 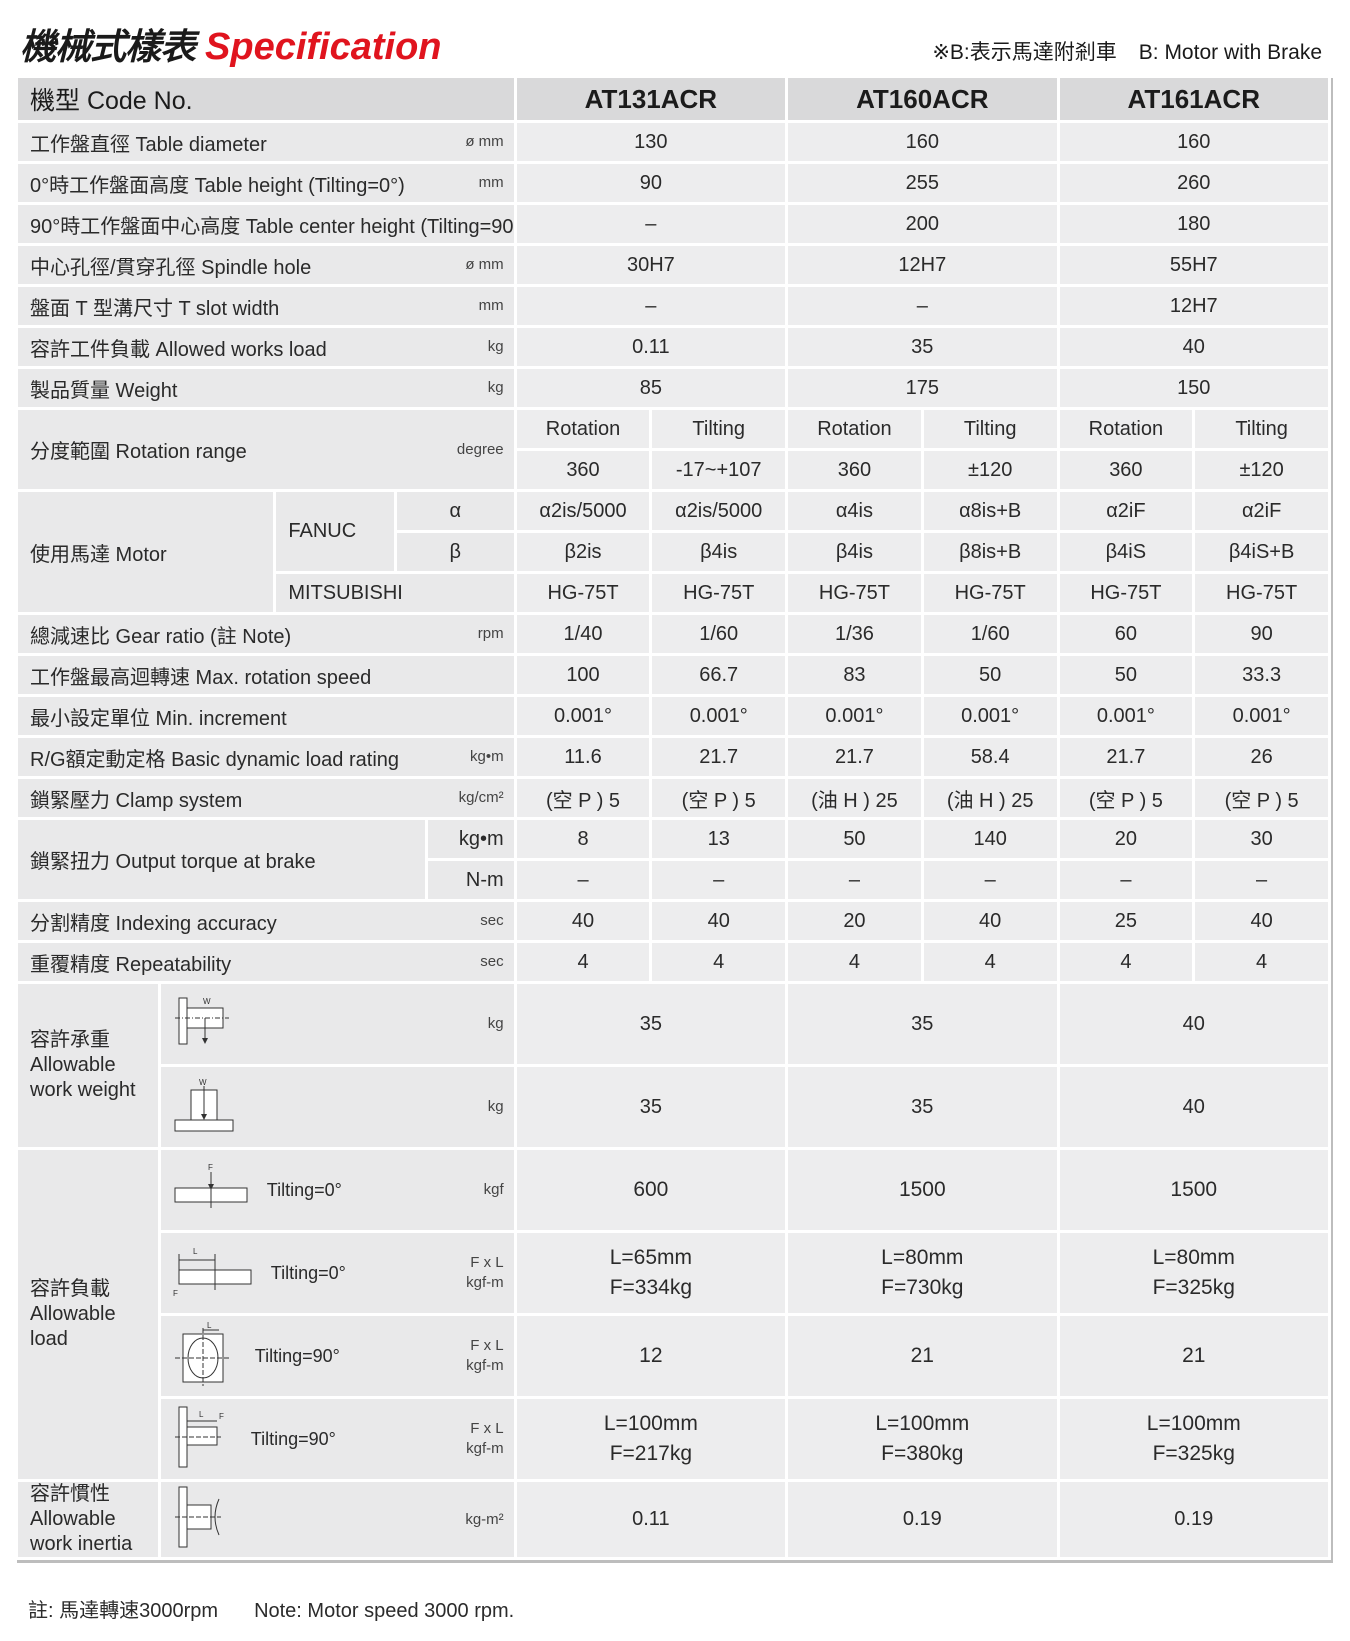 I want to click on value-line: L=100mm, so click(x=922, y=1423).